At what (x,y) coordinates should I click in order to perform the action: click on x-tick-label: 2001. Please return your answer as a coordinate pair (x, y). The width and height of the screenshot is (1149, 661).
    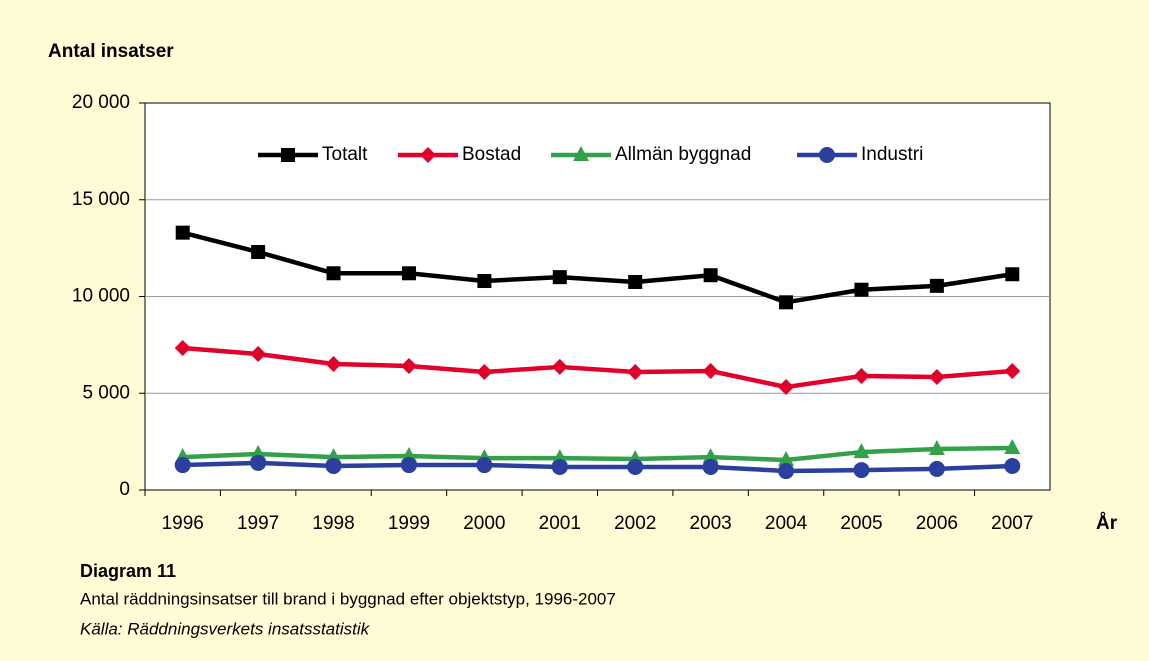
    Looking at the image, I should click on (560, 523).